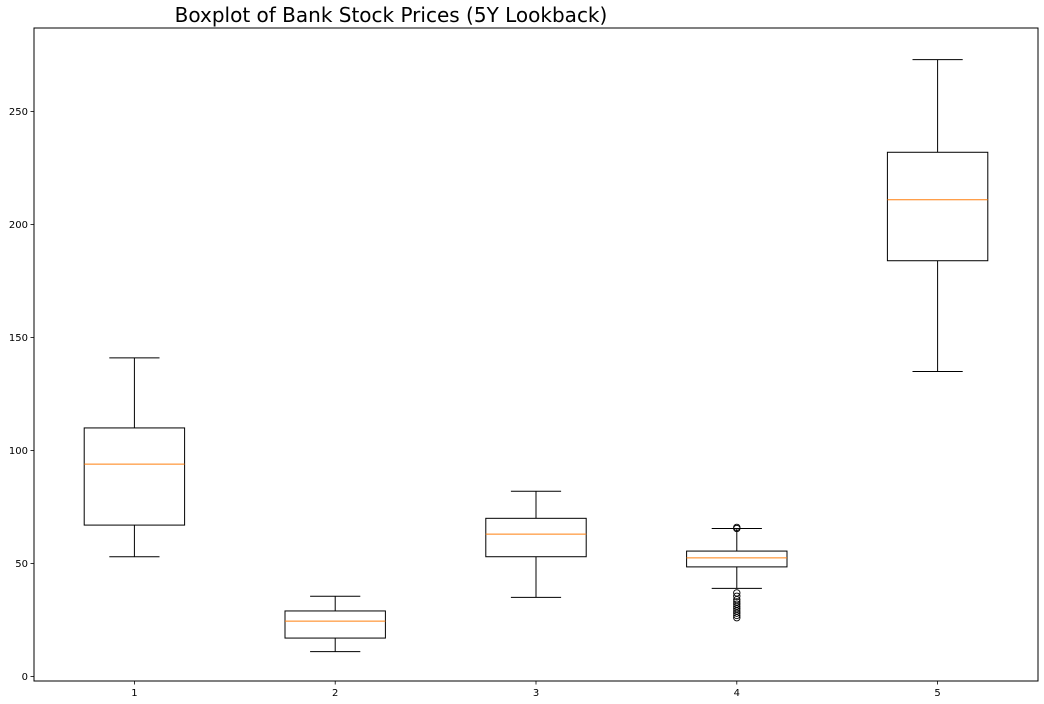 This screenshot has width=1044, height=704. What do you see at coordinates (737, 693) in the screenshot?
I see `x-tick-label: 4` at bounding box center [737, 693].